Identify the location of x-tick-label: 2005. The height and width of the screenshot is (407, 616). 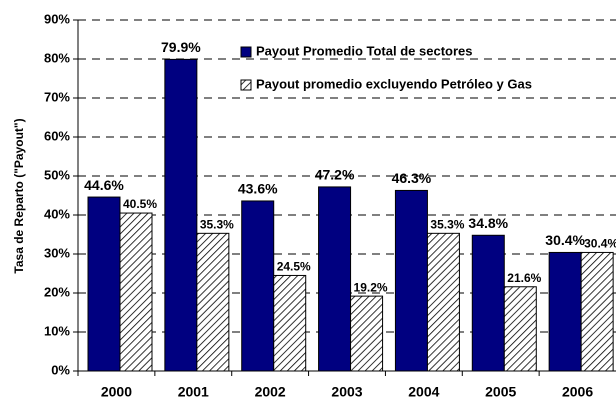
(500, 392).